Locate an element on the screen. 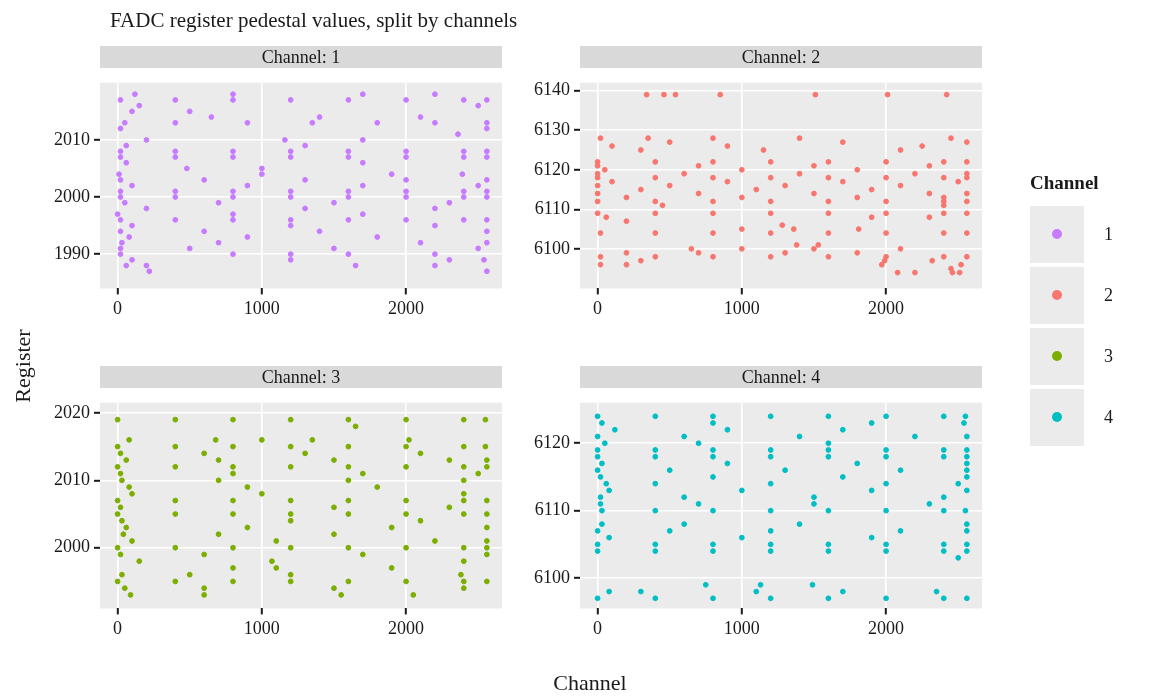 This screenshot has height=700, width=1162. y-tick-label: 1990 is located at coordinates (72, 252).